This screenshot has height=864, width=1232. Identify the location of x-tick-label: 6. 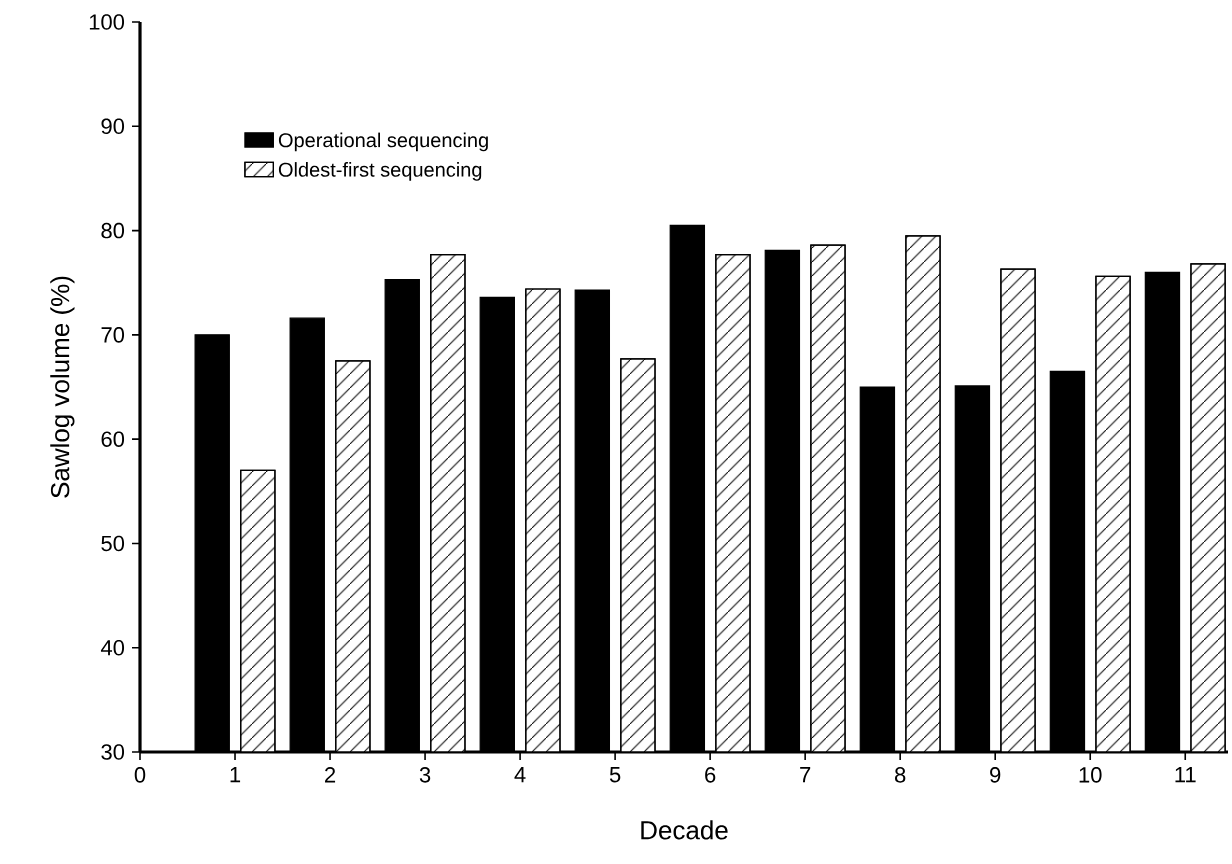
(710, 775).